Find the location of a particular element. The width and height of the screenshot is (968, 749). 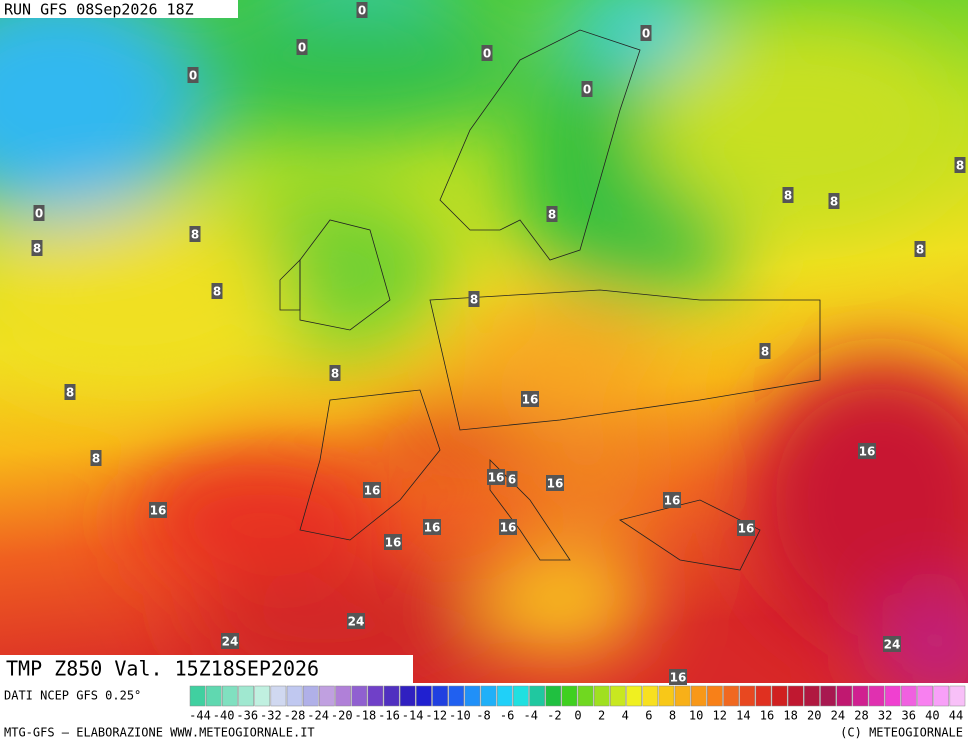

scale-label: -4 is located at coordinates (531, 716).